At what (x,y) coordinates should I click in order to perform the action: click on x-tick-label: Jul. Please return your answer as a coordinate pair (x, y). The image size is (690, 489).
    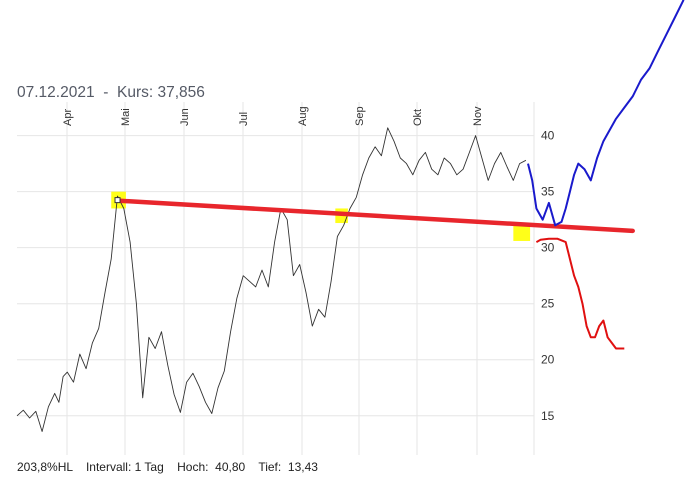
    Looking at the image, I should click on (244, 119).